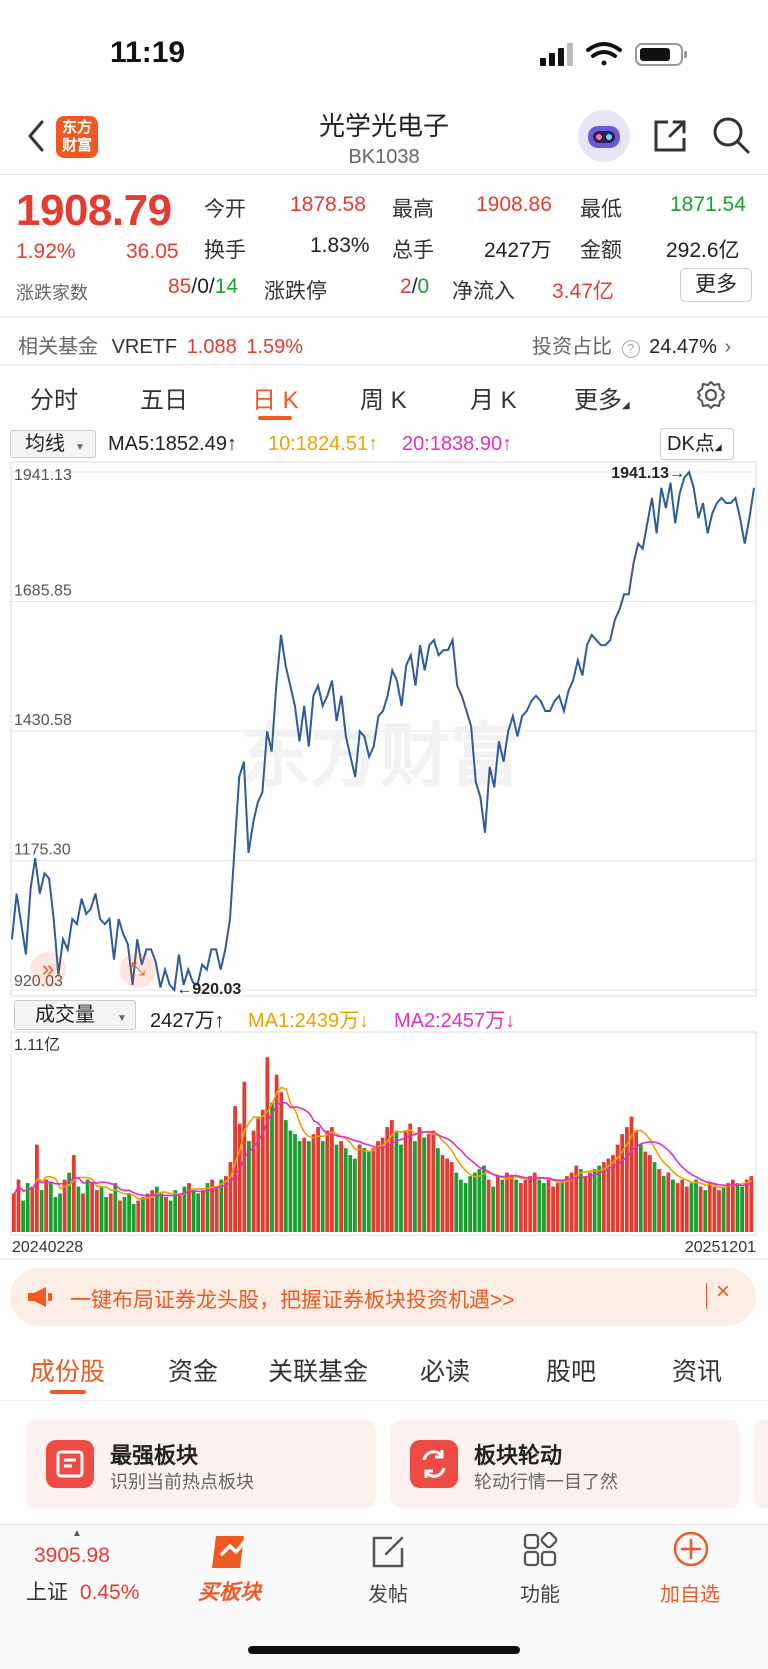 This screenshot has height=1669, width=768. I want to click on megaphone-icon, so click(40, 1297).